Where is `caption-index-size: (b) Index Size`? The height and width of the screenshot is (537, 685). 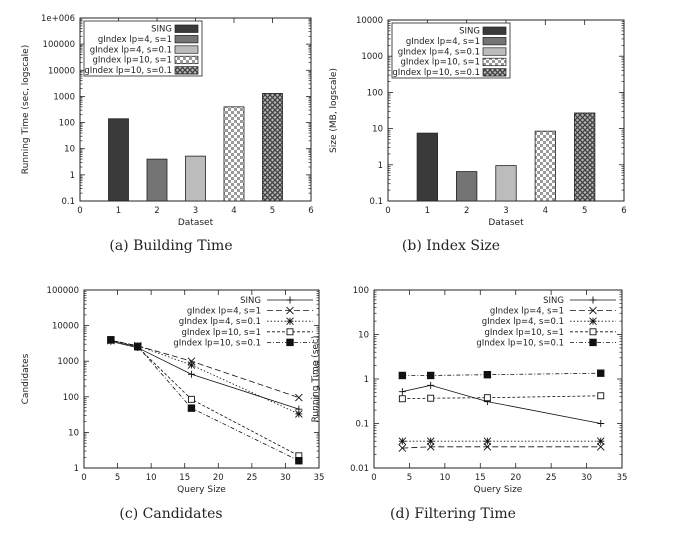
caption-index-size: (b) Index Size is located at coordinates (451, 246).